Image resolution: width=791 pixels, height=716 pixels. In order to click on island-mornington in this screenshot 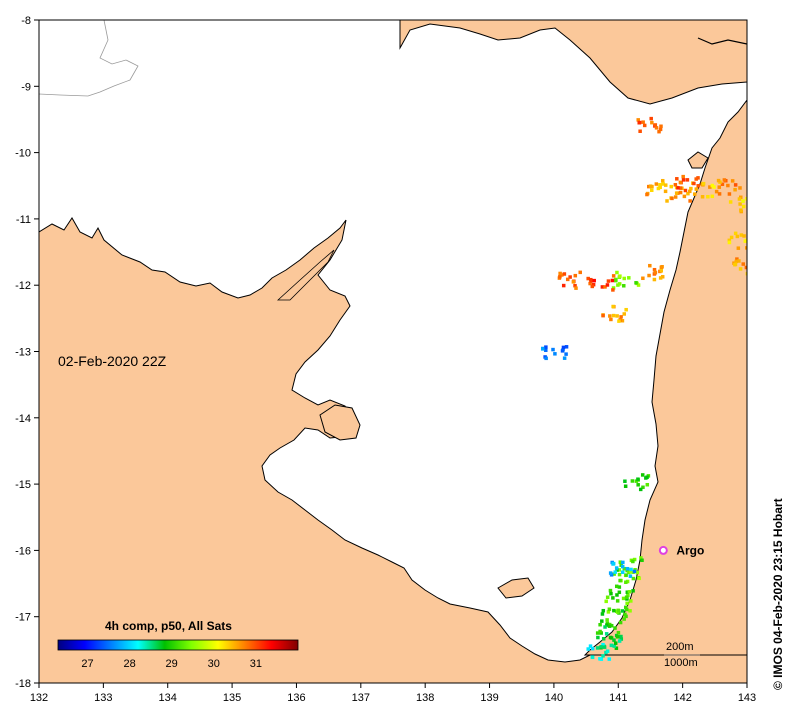, I will do `click(516, 588)`.